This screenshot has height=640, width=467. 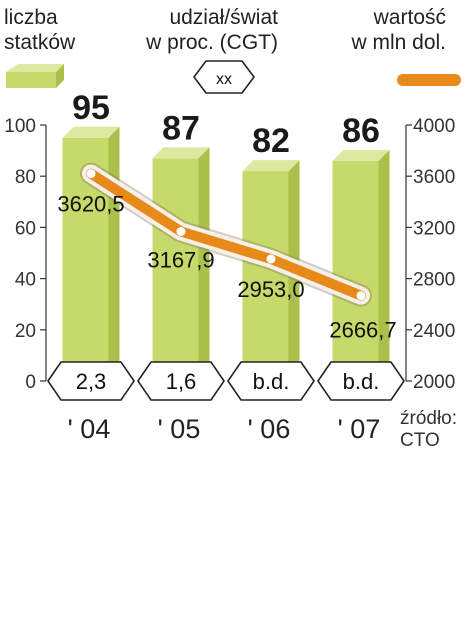 What do you see at coordinates (270, 289) in the screenshot?
I see `value-data-label: 2953,0` at bounding box center [270, 289].